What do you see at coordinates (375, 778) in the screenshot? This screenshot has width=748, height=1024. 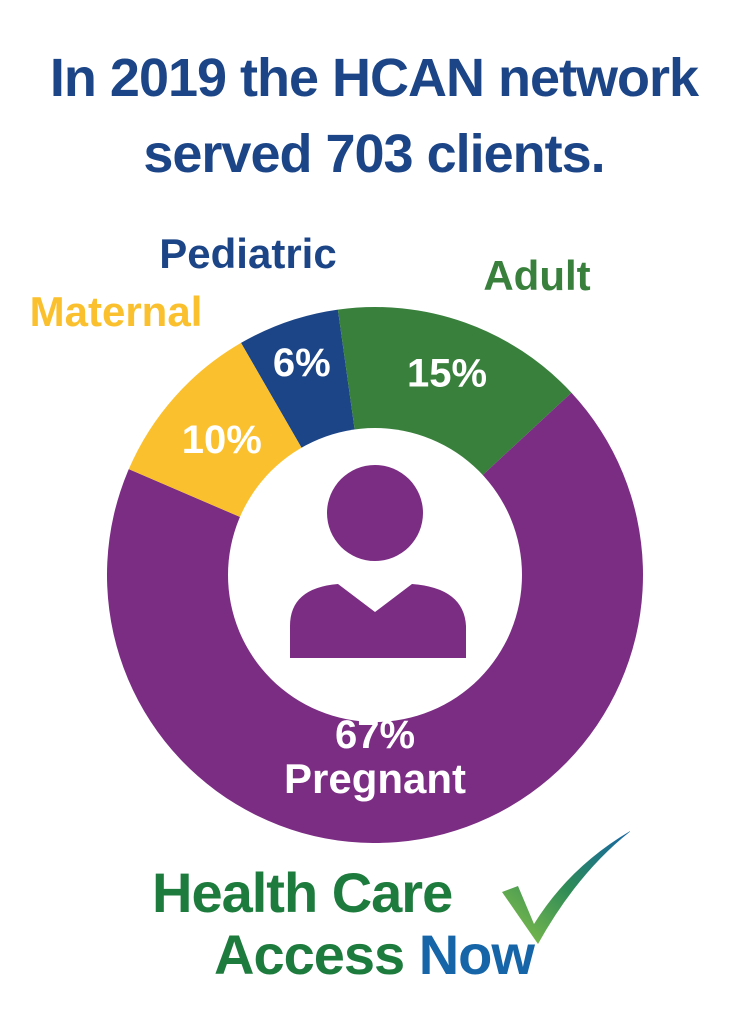 I see `category-label-pregnant: Pregnant` at bounding box center [375, 778].